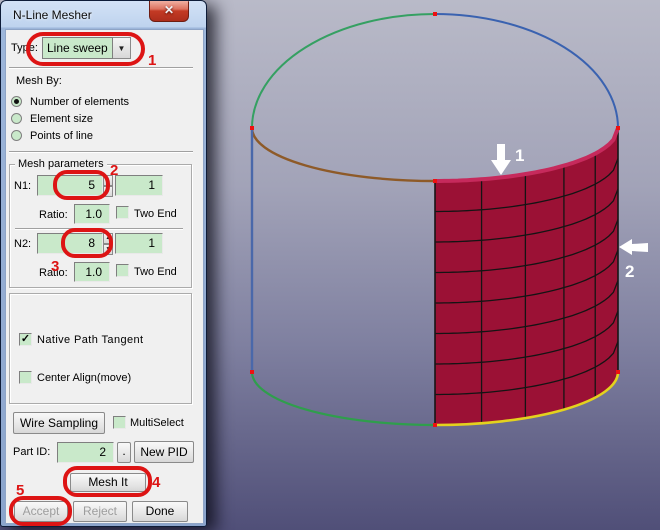 This screenshot has height=530, width=660. Describe the element at coordinates (501, 159) in the screenshot. I see `arrow-down-icon` at that location.